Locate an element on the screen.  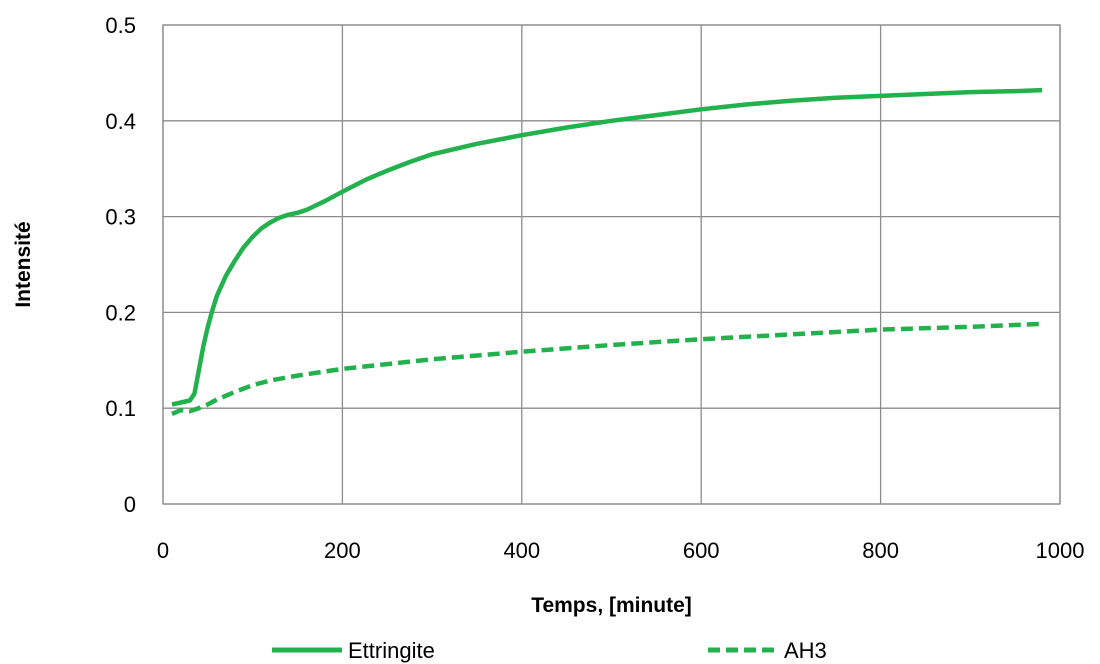
y-tick-label: 0.1 is located at coordinates (120, 408).